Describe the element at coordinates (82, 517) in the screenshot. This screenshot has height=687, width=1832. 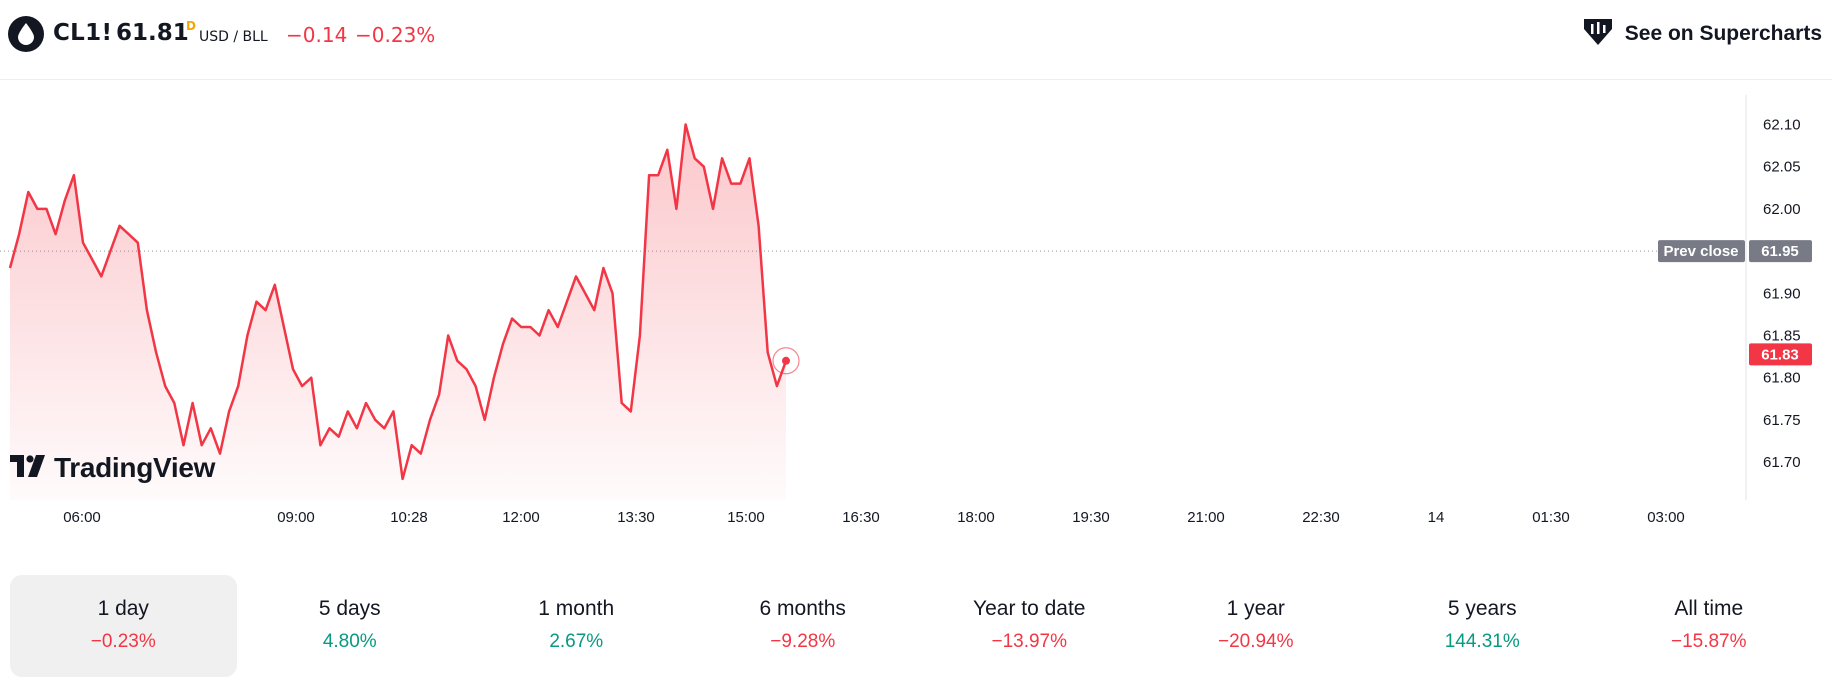
I see `x-tick-label: 06:00` at that location.